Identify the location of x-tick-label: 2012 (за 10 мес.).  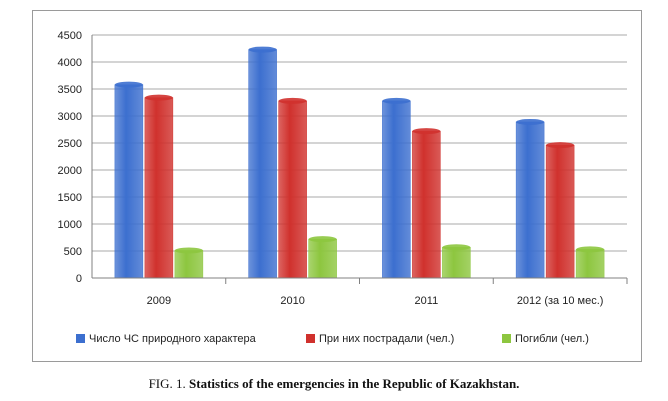
(560, 301).